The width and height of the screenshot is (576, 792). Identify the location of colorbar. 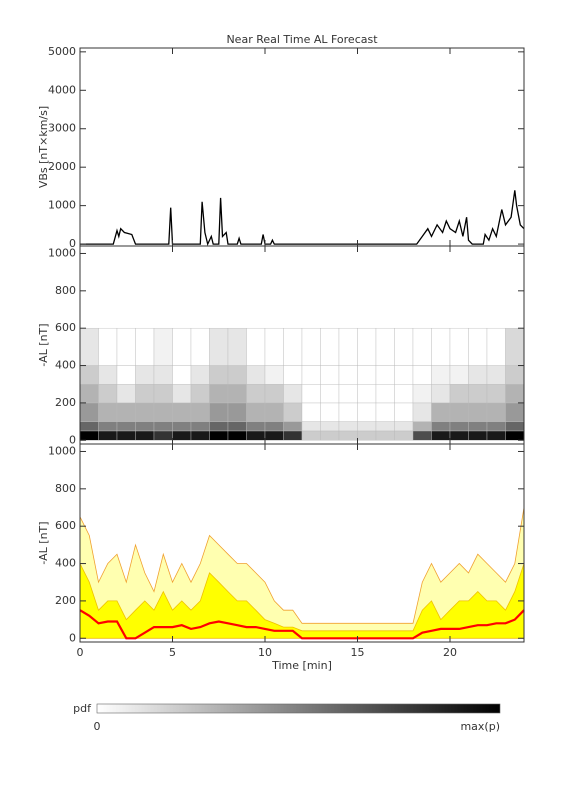
(298, 708).